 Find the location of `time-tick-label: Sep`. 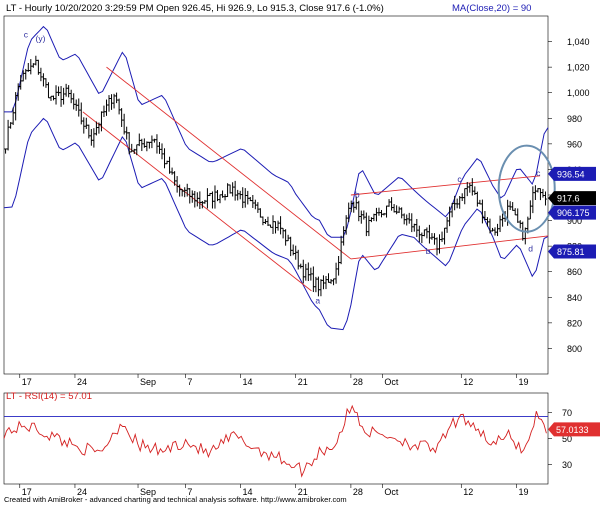

time-tick-label: Sep is located at coordinates (148, 382).